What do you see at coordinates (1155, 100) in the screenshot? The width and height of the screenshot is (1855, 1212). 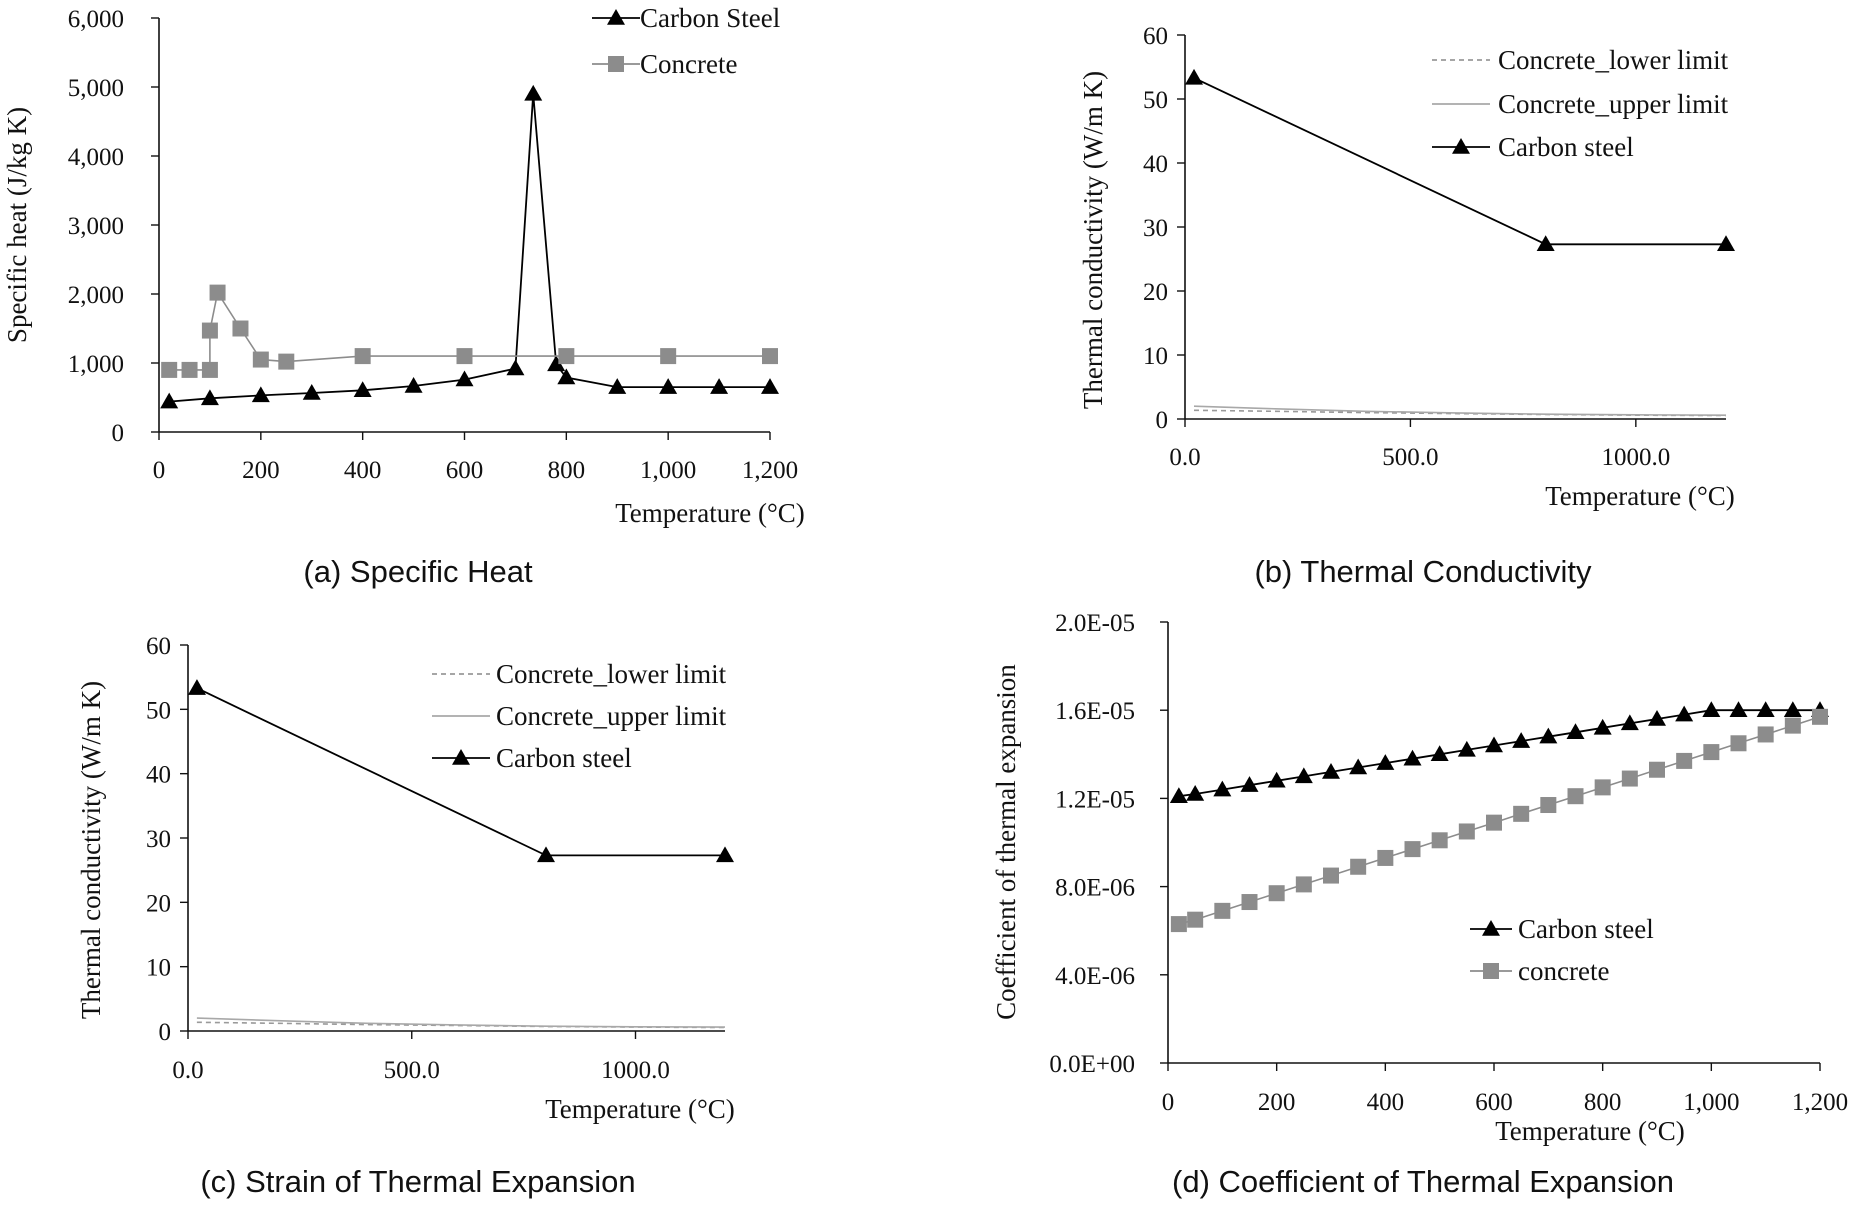 I see `y-tick-label: 50` at bounding box center [1155, 100].